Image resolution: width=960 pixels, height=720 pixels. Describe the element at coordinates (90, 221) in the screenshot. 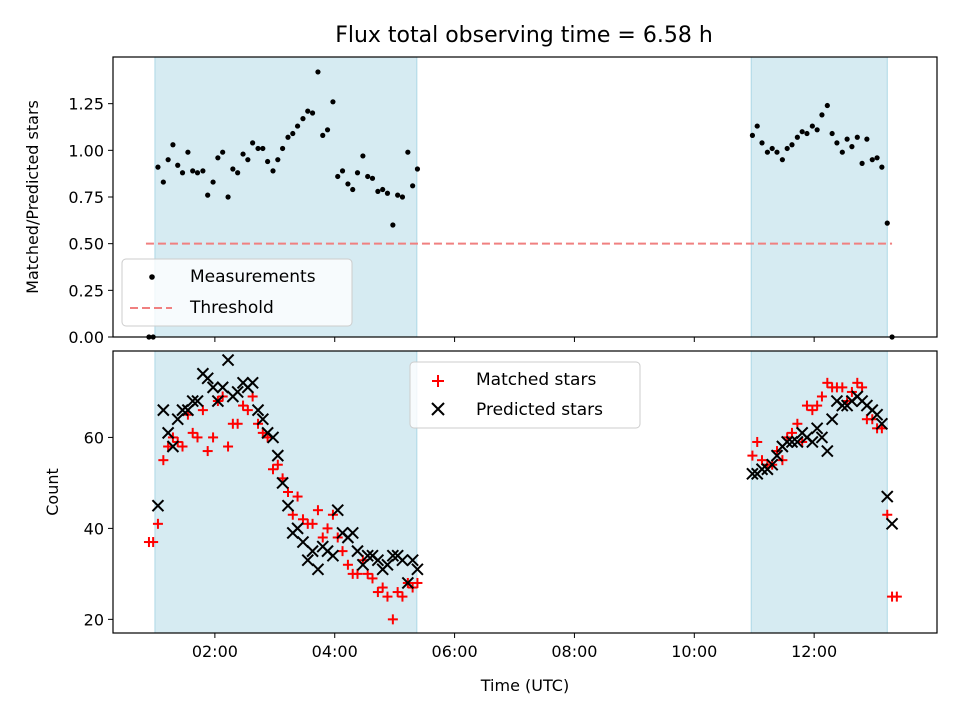

I see `top-y-ticks: 0.00 0.25 0.50 0.75 1.00 1.25` at that location.